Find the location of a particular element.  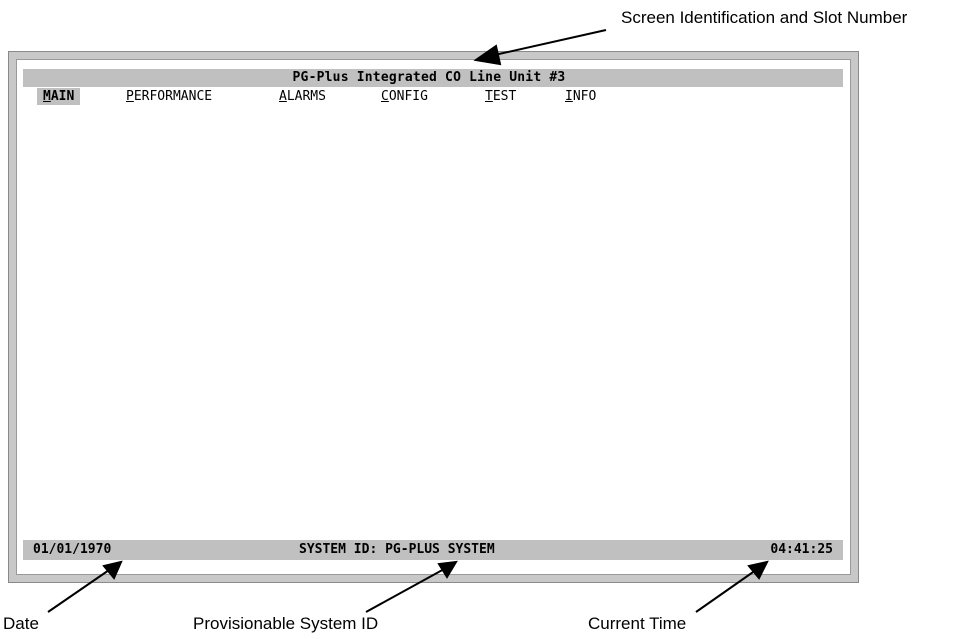

arrow-screen-id-head is located at coordinates (487, 55).